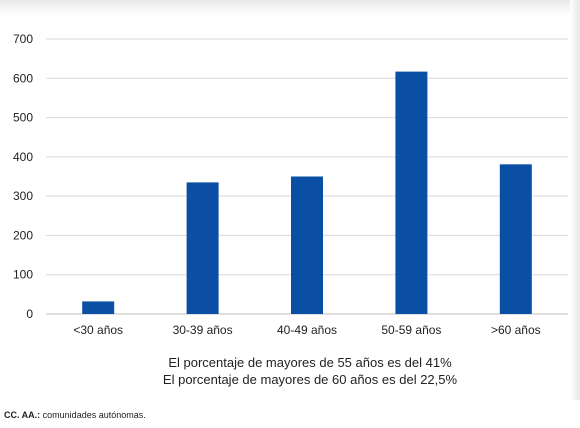 Image resolution: width=580 pixels, height=428 pixels. What do you see at coordinates (575, 200) in the screenshot?
I see `right-shade` at bounding box center [575, 200].